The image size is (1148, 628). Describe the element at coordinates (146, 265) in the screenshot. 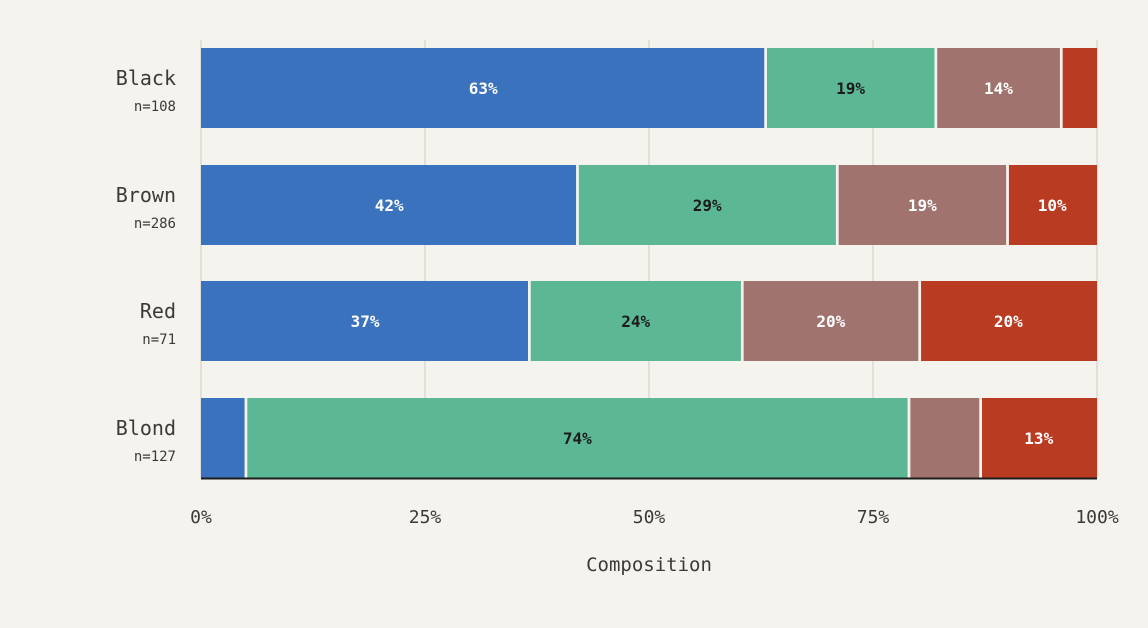

I see `category-labels: Black n=108 Brown n=286 Red n=71 Blond n=127` at that location.